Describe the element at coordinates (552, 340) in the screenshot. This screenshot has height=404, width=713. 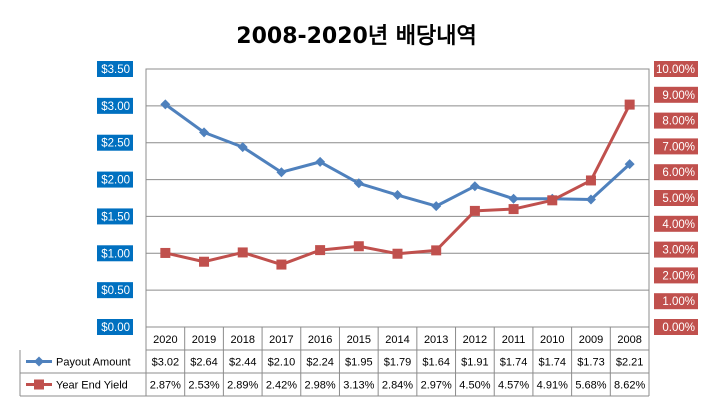
I see `x-tick-label: 2010` at that location.